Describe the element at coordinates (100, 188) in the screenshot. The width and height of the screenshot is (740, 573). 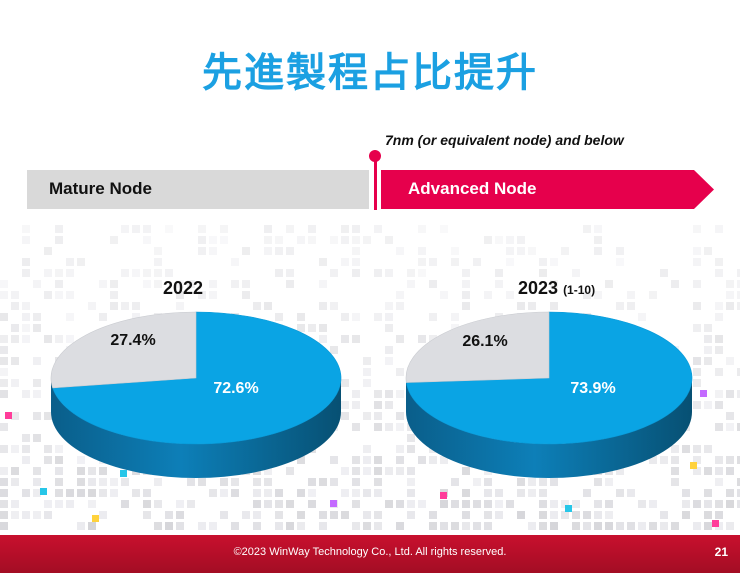
I see `mature-node-label: Mature Node` at that location.